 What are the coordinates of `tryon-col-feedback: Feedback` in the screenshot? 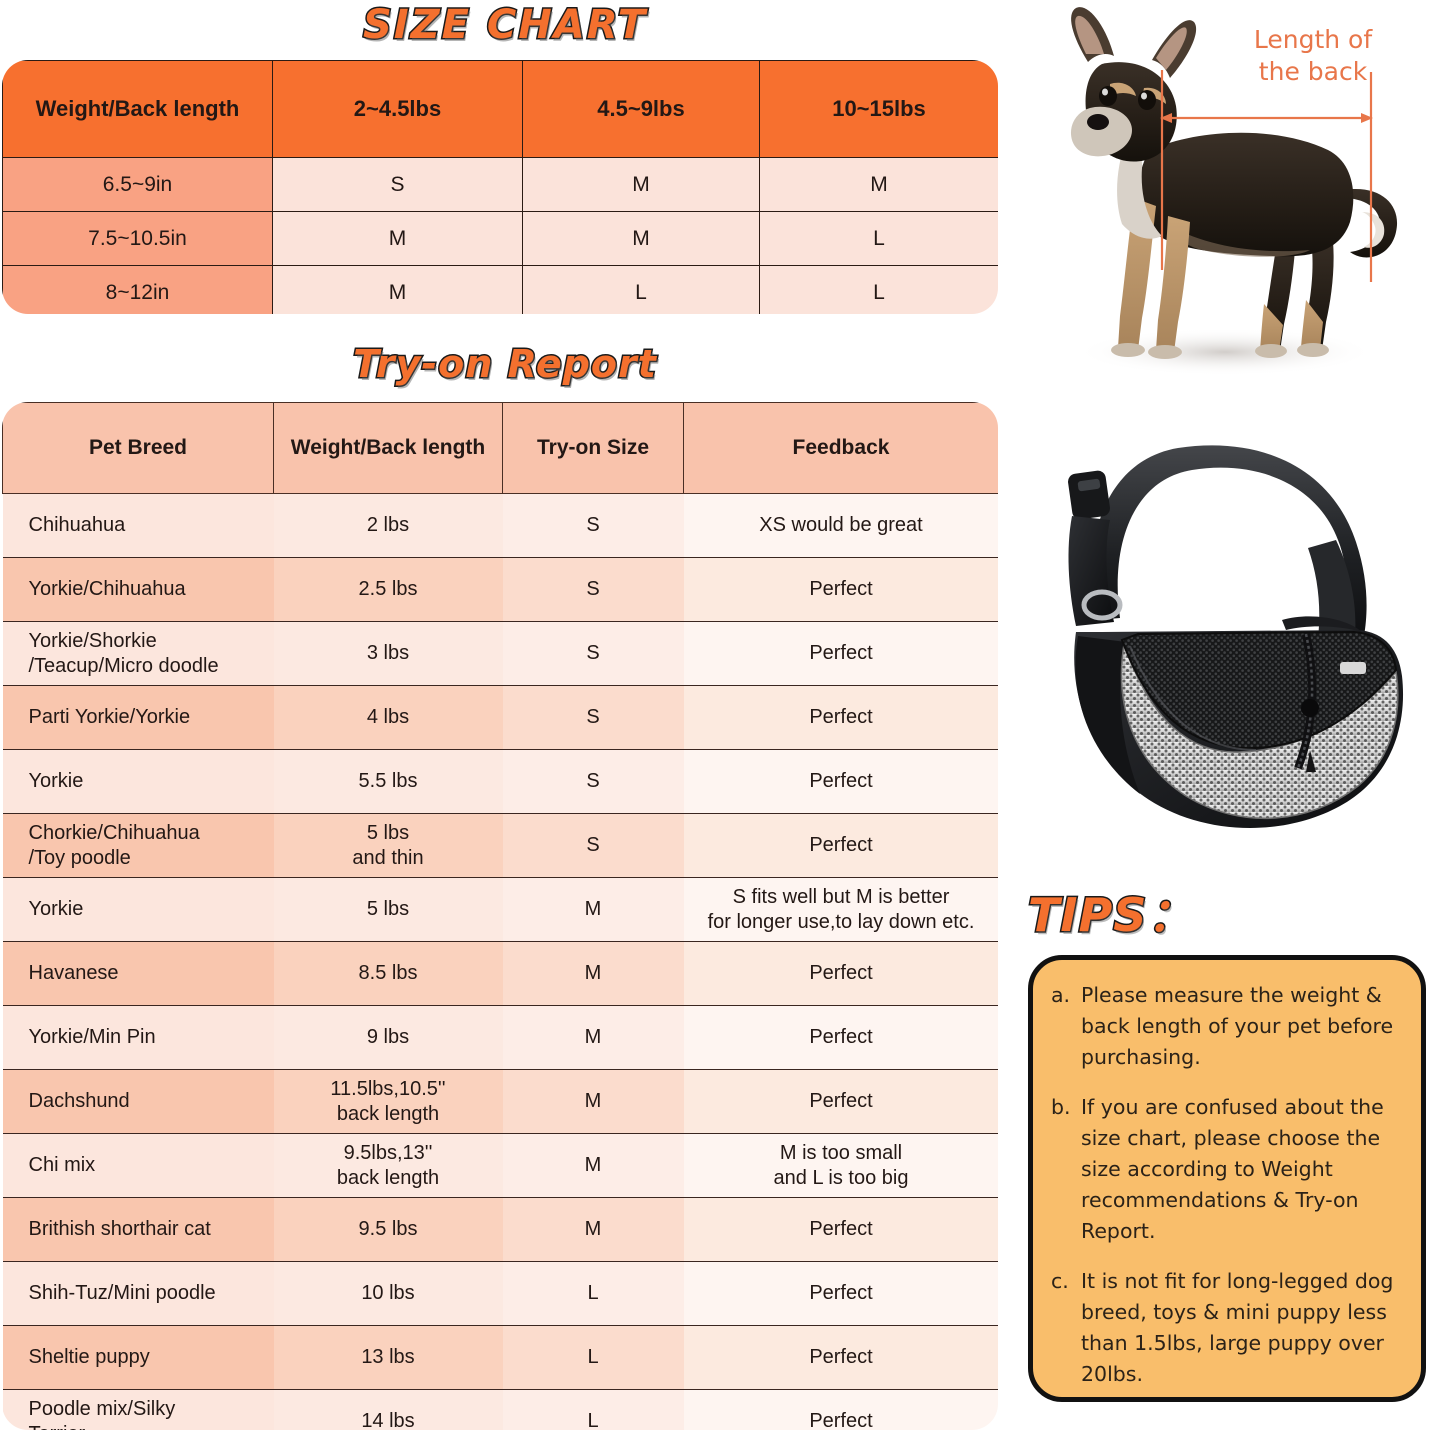 It's located at (840, 448).